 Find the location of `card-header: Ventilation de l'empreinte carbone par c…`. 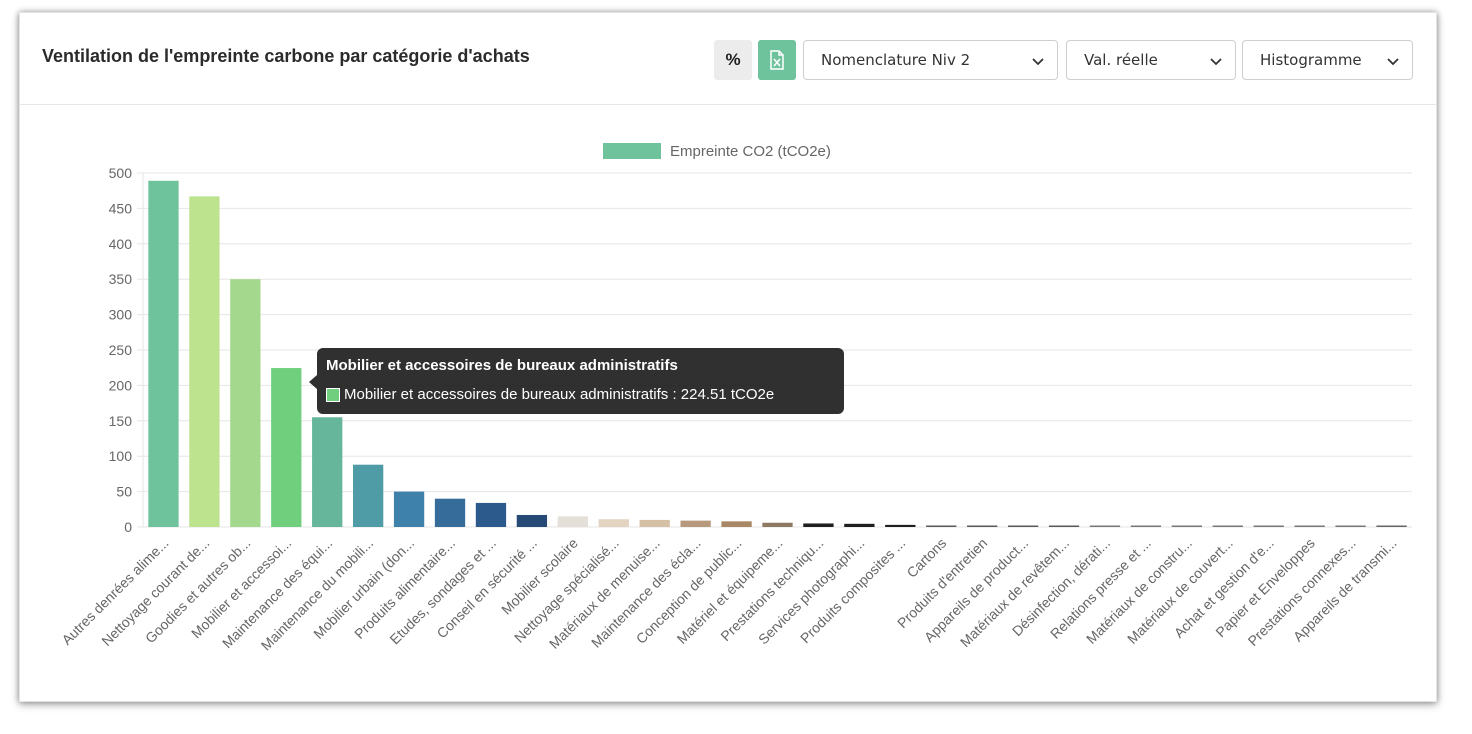

card-header: Ventilation de l'empreinte carbone par c… is located at coordinates (728, 59).